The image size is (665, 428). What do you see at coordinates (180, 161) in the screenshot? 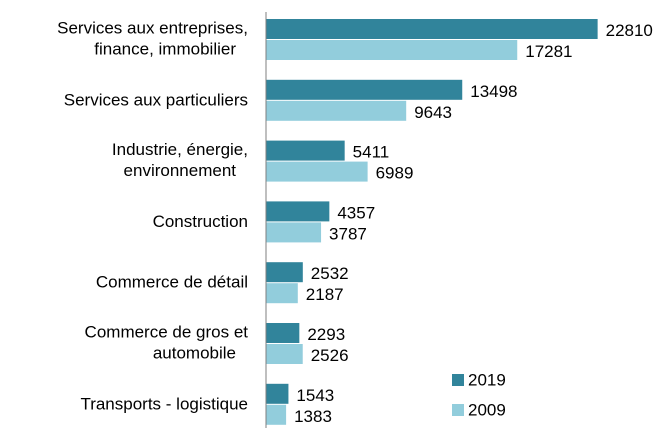
I see `category-label: Industrie, énergie, environnement` at bounding box center [180, 161].